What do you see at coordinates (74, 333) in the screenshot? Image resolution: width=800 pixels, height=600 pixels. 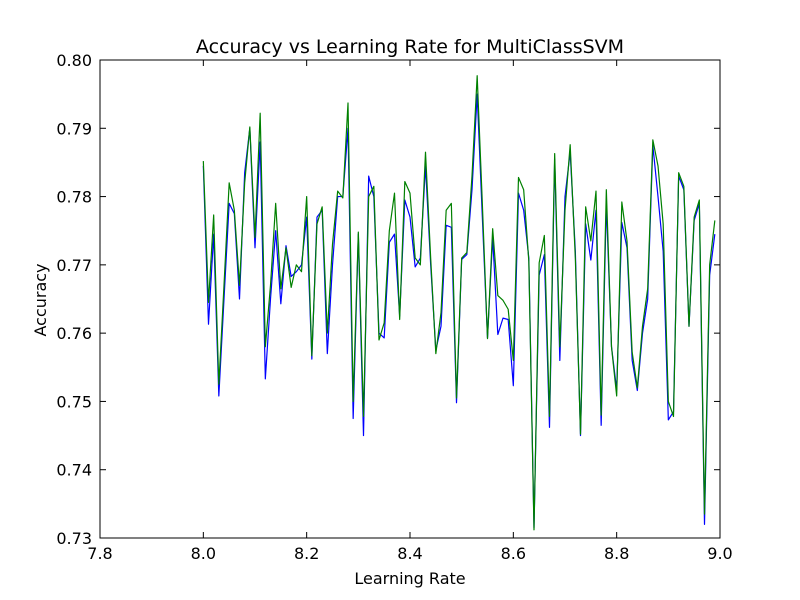 I see `y-tick-label: 0.76` at bounding box center [74, 333].